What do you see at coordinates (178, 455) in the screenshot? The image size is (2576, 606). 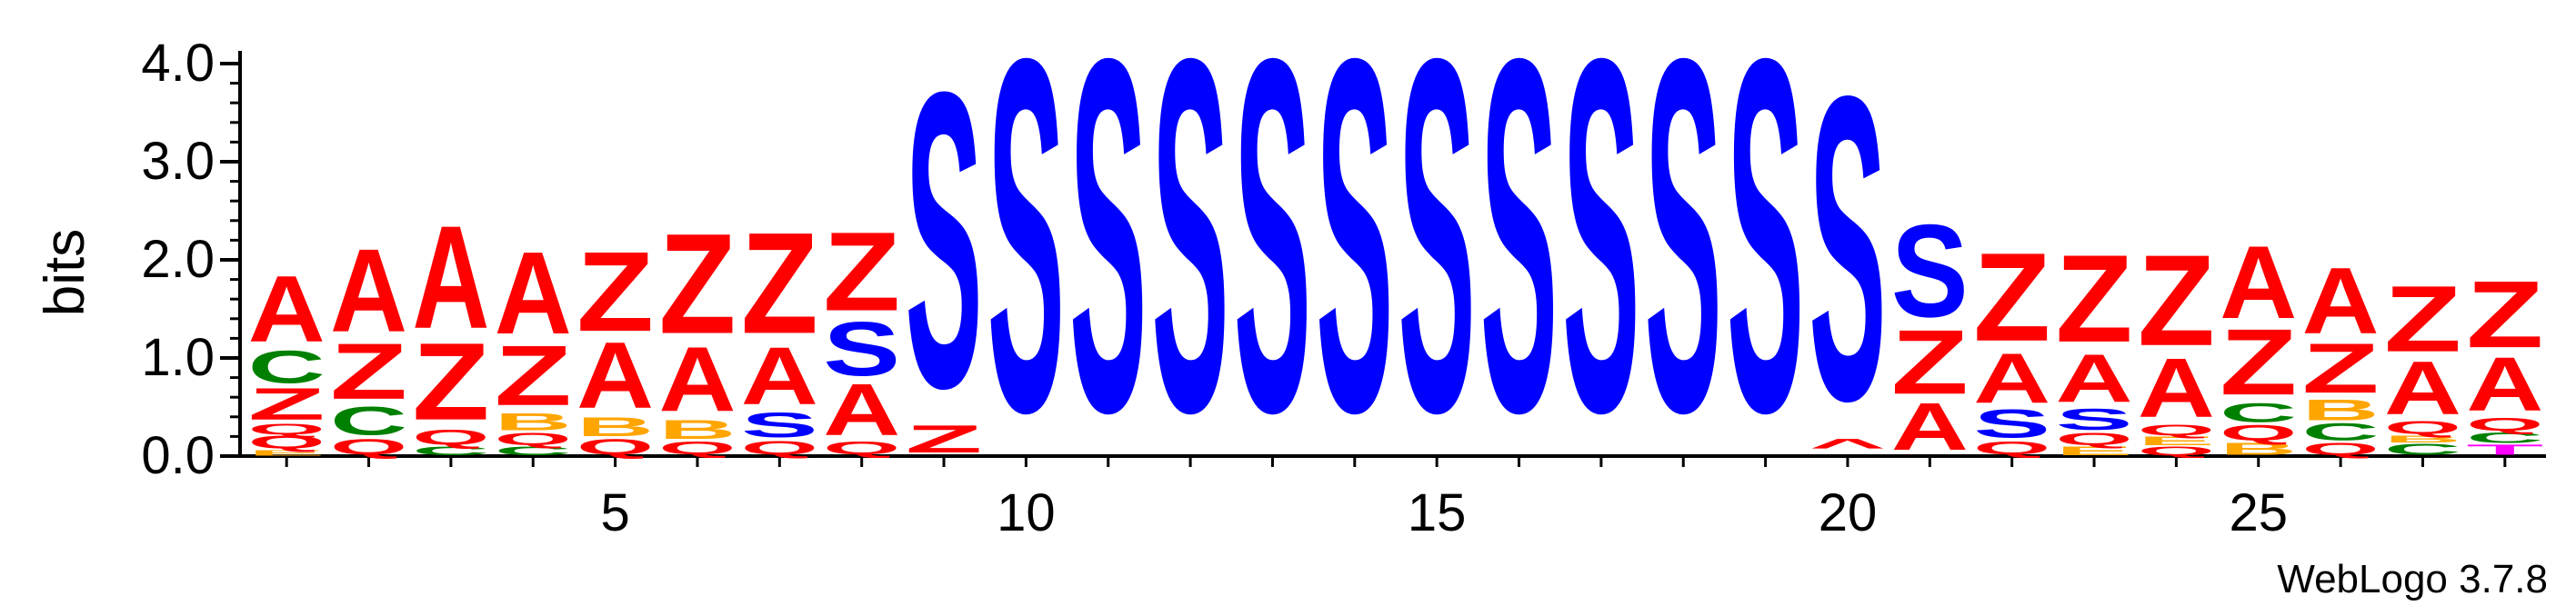 I see `y-tick-label: 0.0` at bounding box center [178, 455].